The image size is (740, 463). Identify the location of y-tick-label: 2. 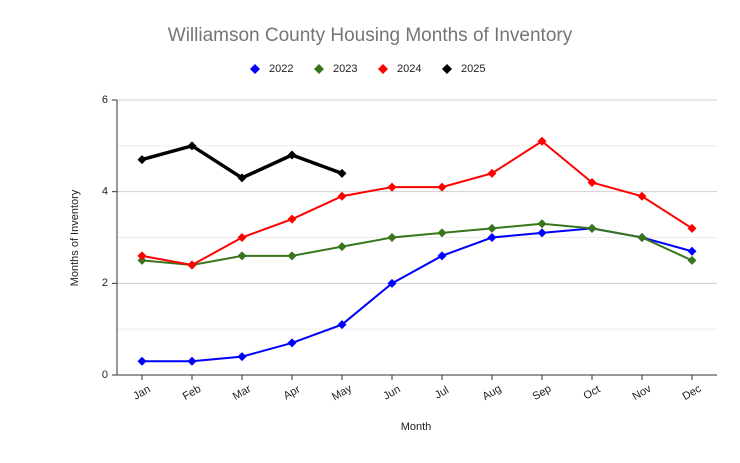
(105, 283).